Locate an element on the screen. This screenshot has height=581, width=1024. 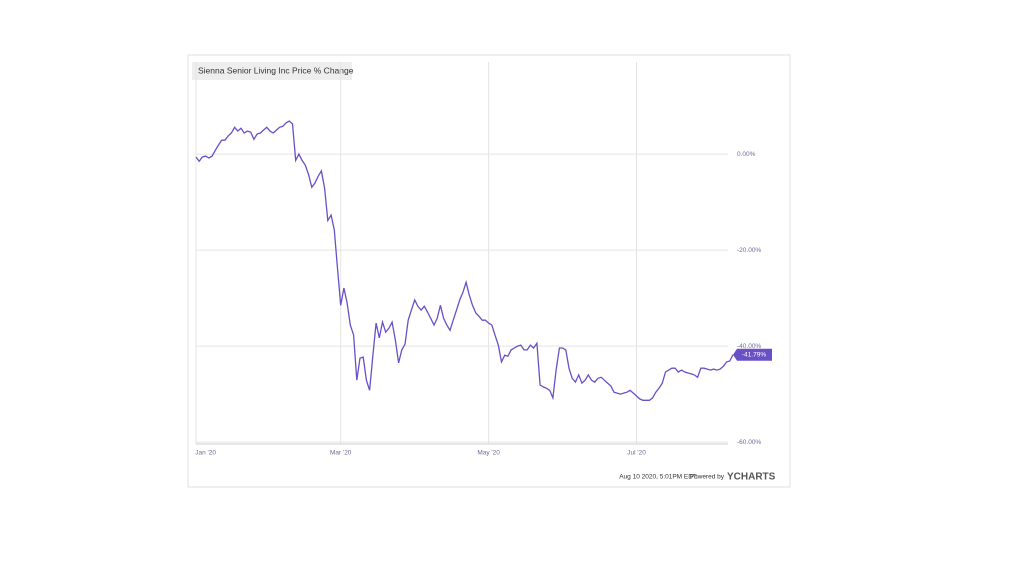
x-tick-label: Jul '20 is located at coordinates (636, 453).